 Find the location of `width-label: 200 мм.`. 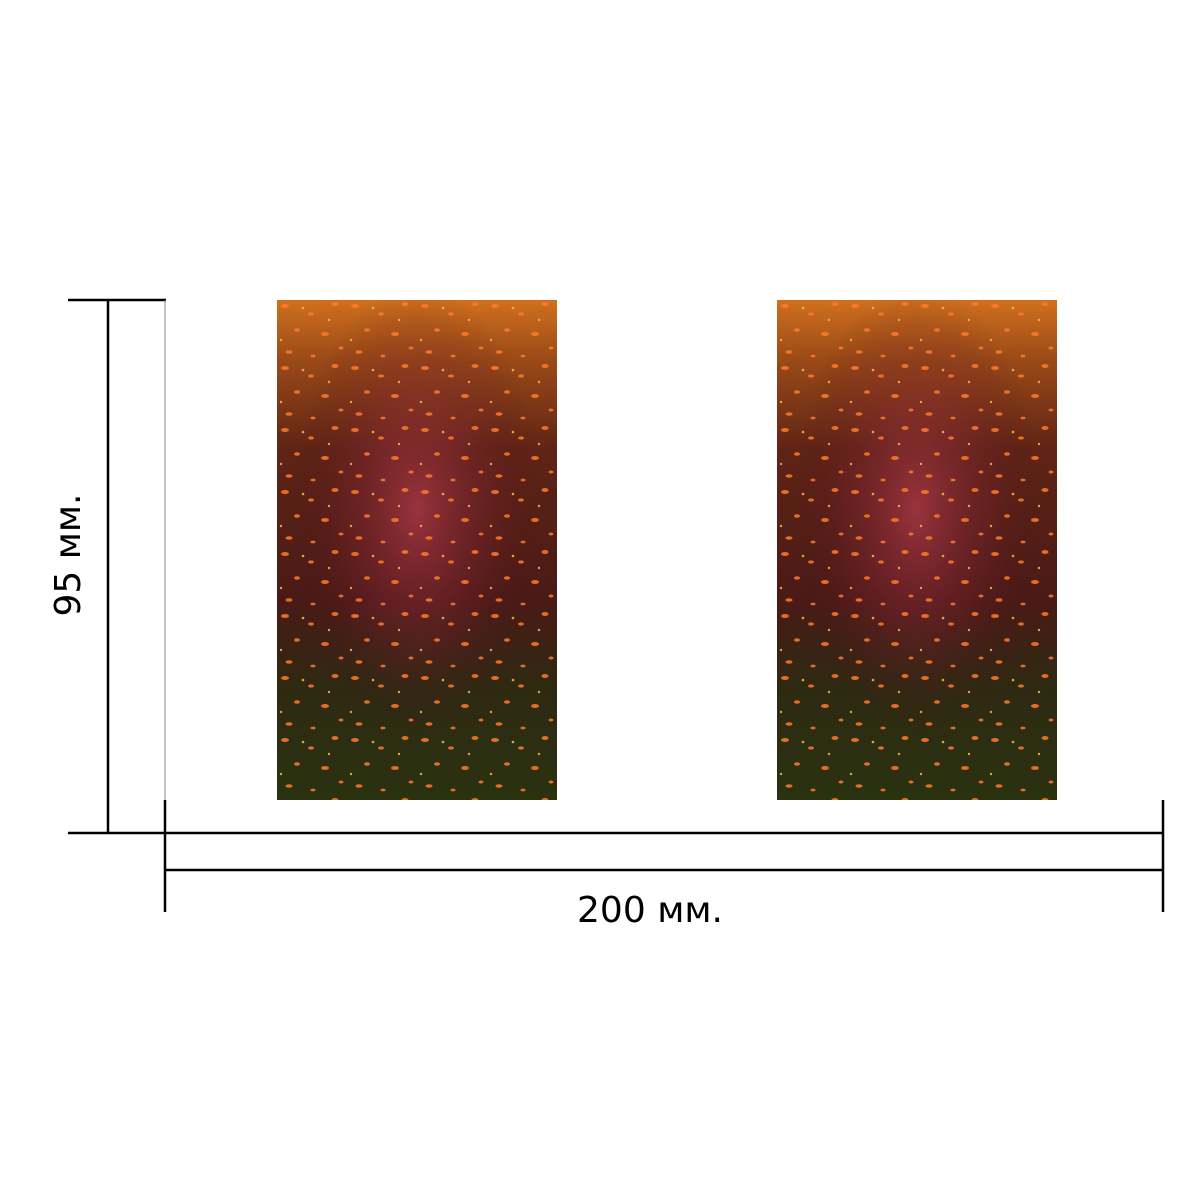

width-label: 200 мм. is located at coordinates (650, 910).